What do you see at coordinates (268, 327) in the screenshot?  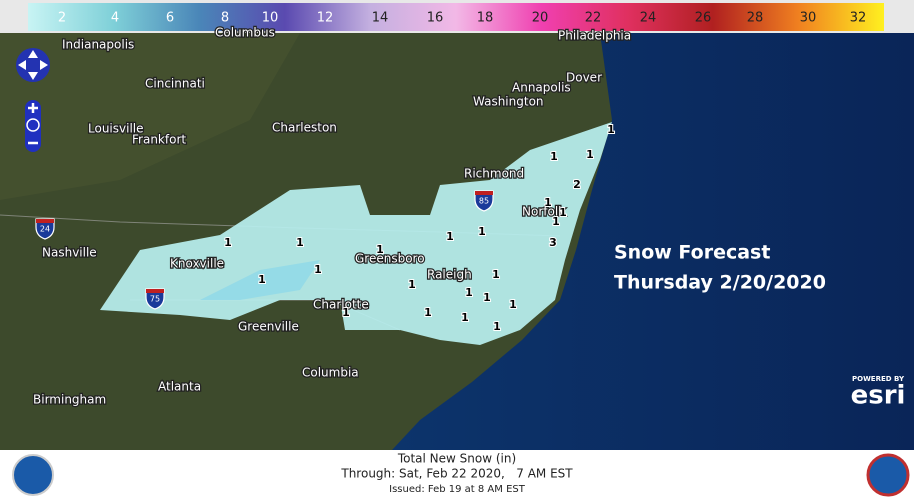 I see `city-label: Greenville` at bounding box center [268, 327].